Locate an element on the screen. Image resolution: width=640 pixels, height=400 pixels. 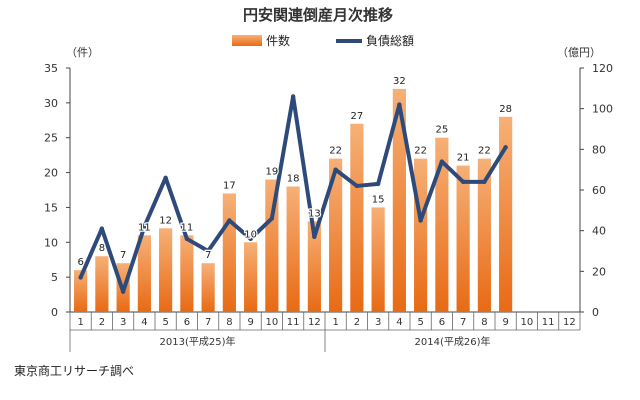
chart-title: 円安関連倒産月次推移 is located at coordinates (318, 15).